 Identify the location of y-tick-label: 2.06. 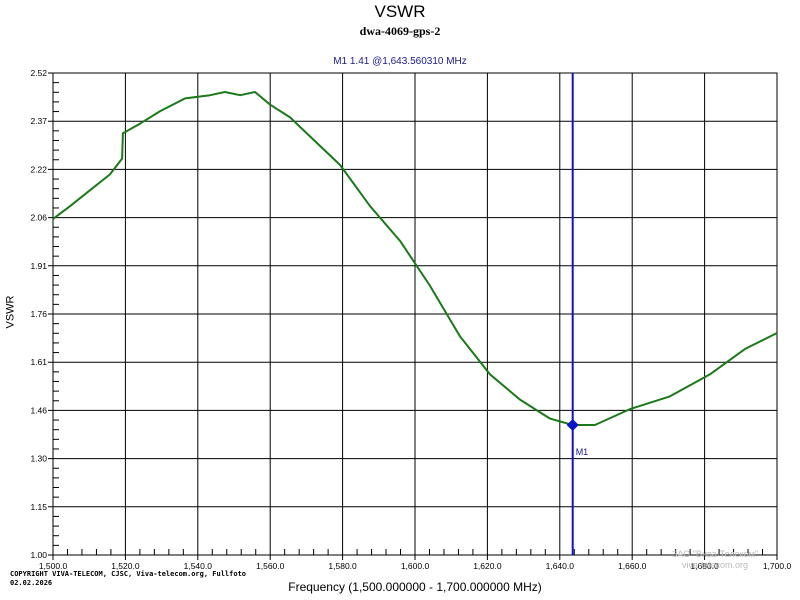
(38, 218).